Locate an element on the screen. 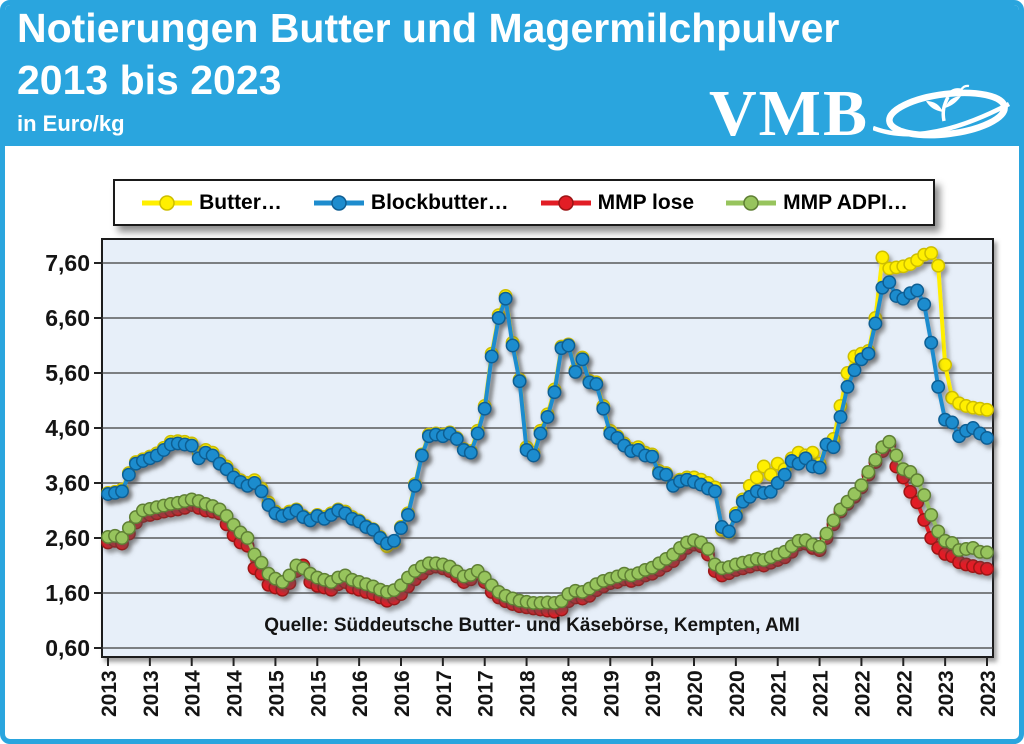 The image size is (1024, 744). x-tick-label: 2013 is located at coordinates (151, 693).